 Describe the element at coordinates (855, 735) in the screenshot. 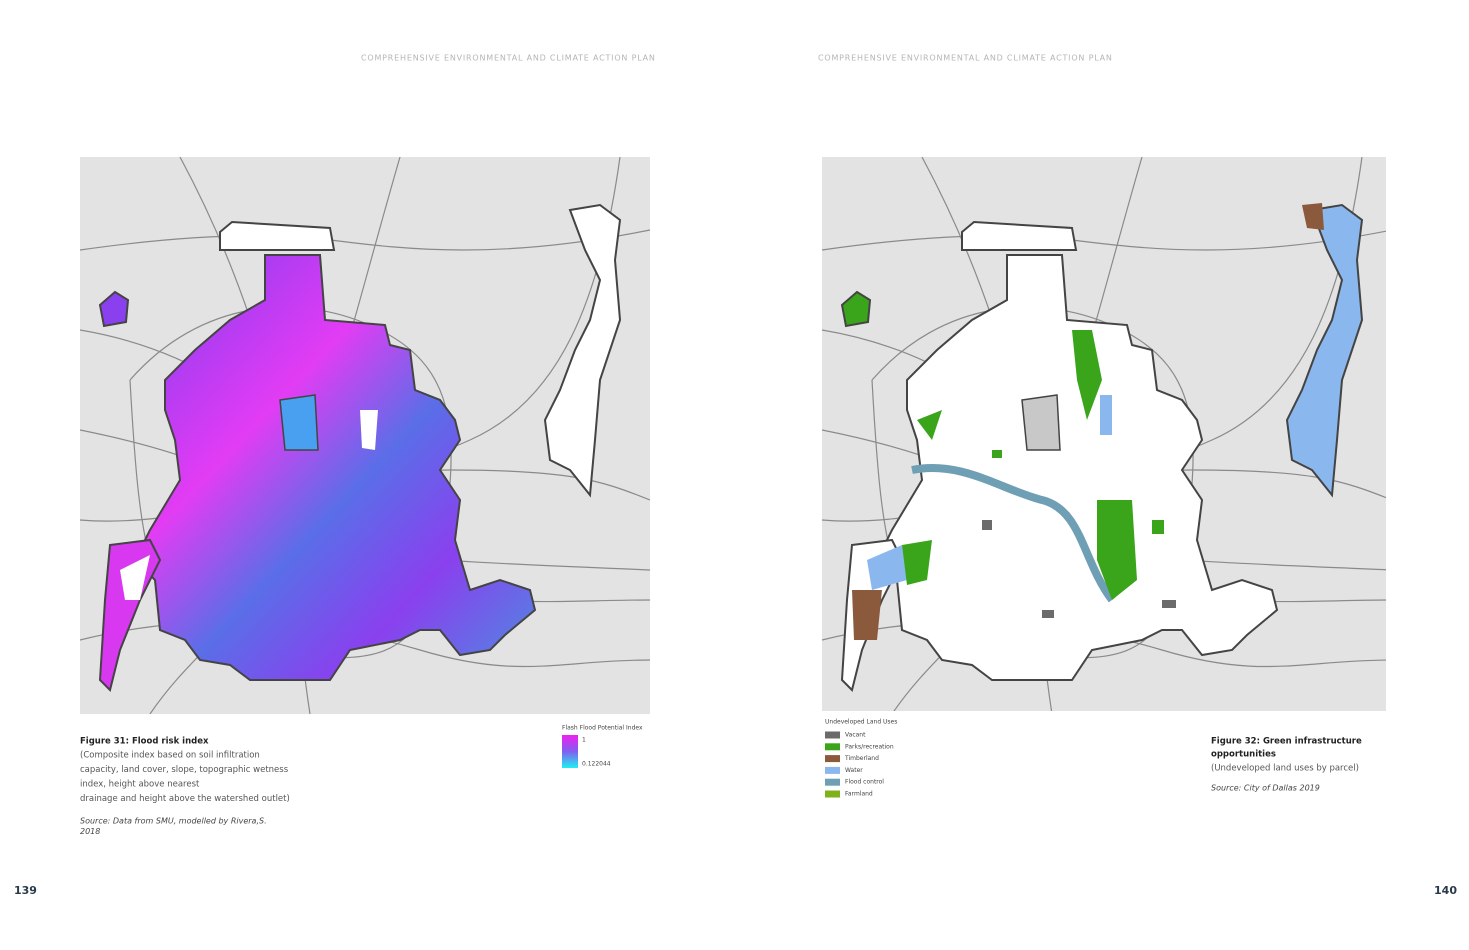

I see `legend-label: Vacant` at that location.